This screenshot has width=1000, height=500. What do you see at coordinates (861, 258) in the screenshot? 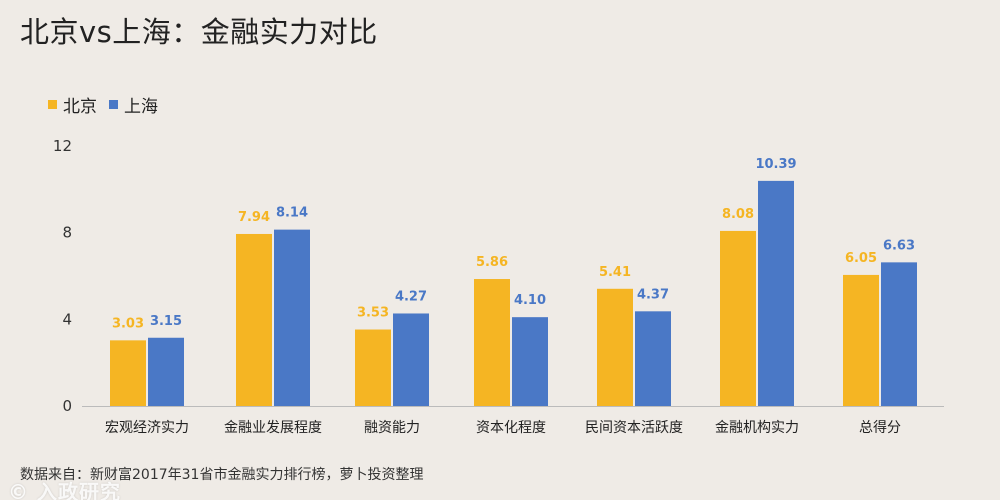
I see `data-label-beijing-6: 6.05` at bounding box center [861, 258].